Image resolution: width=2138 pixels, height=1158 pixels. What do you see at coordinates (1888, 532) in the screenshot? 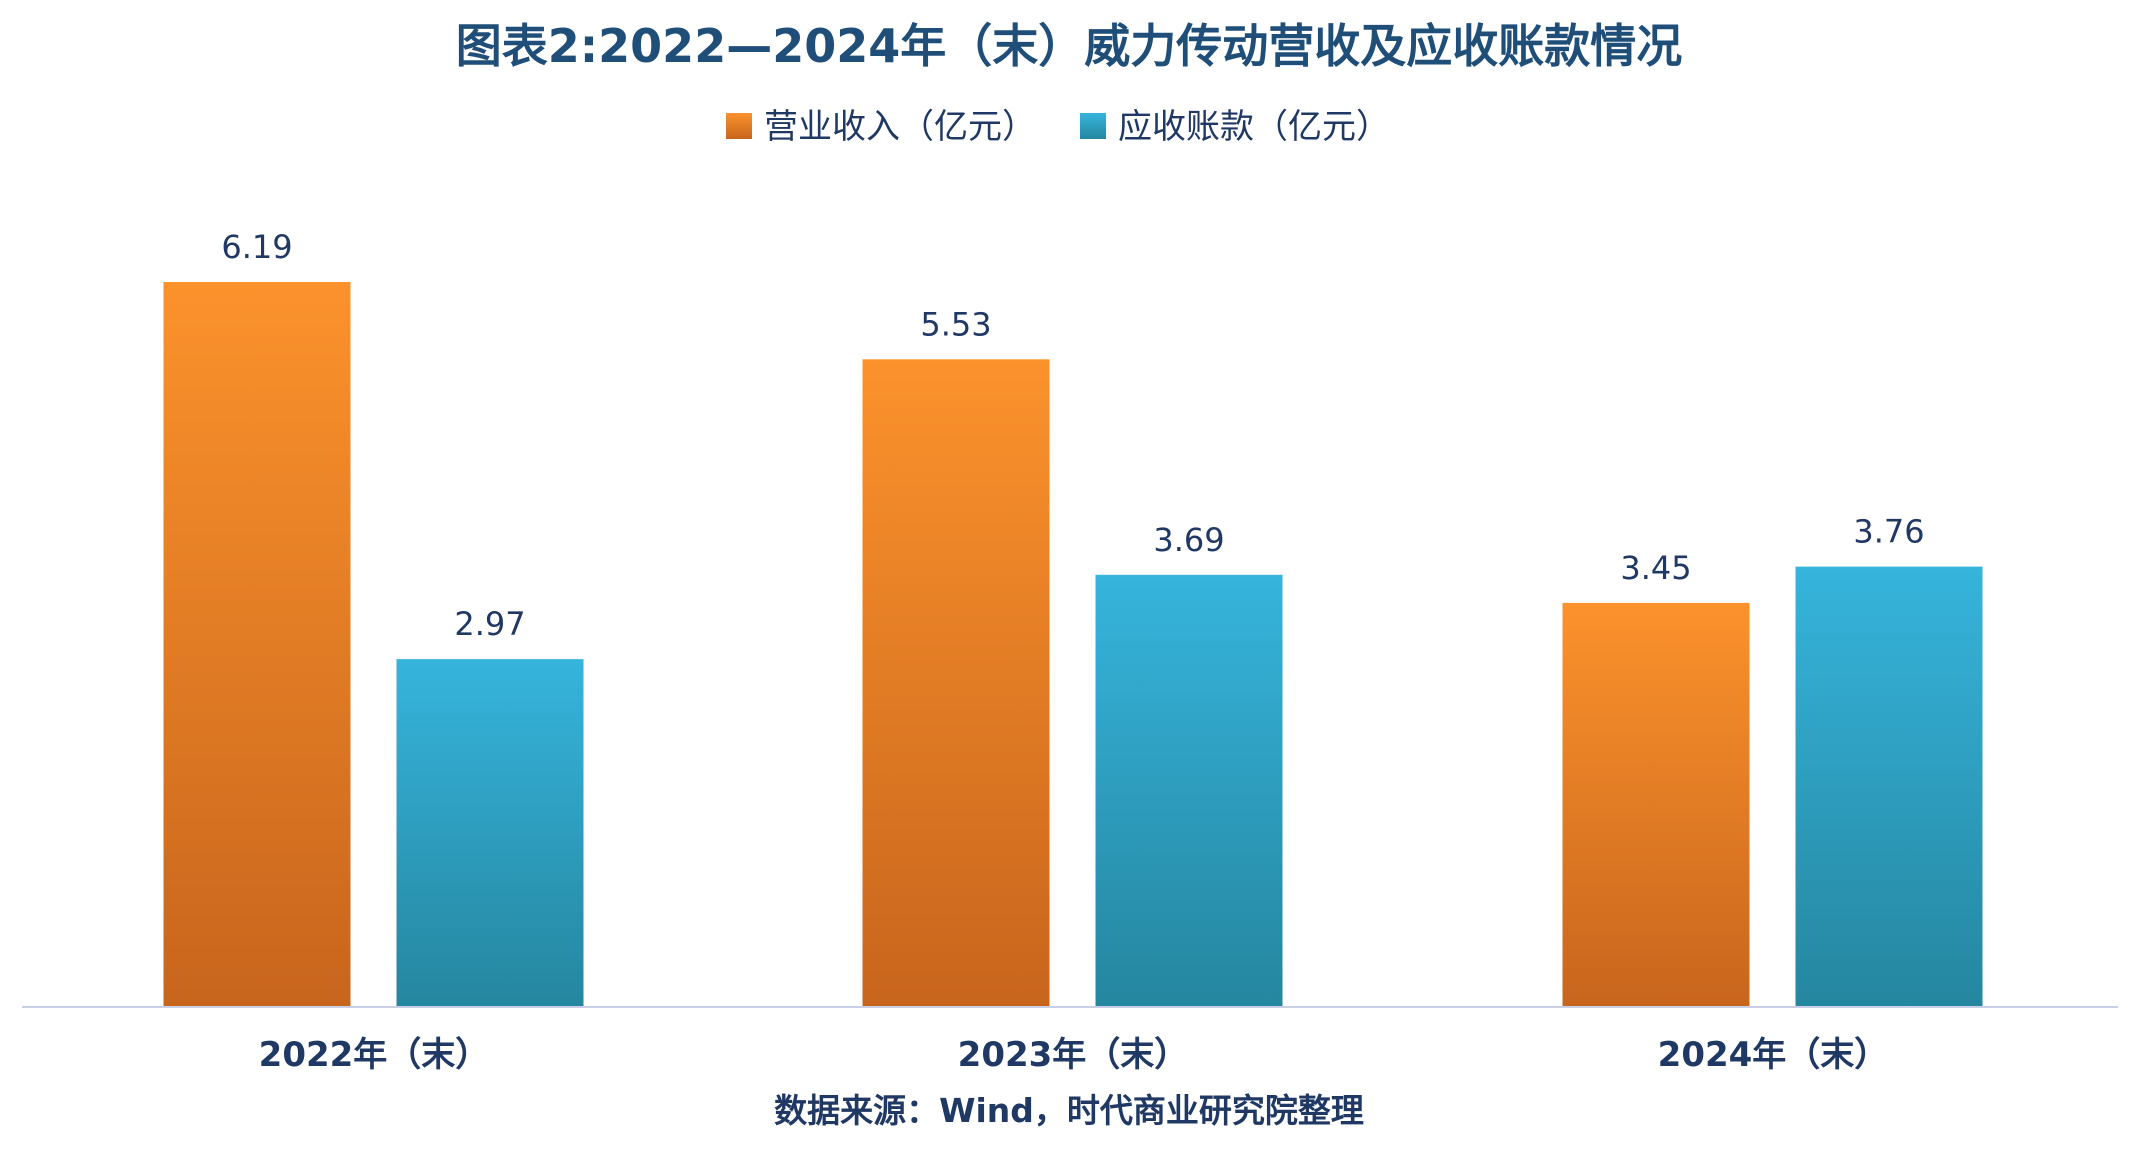
I see `receivables-value-label-2: 3.76` at bounding box center [1888, 532].